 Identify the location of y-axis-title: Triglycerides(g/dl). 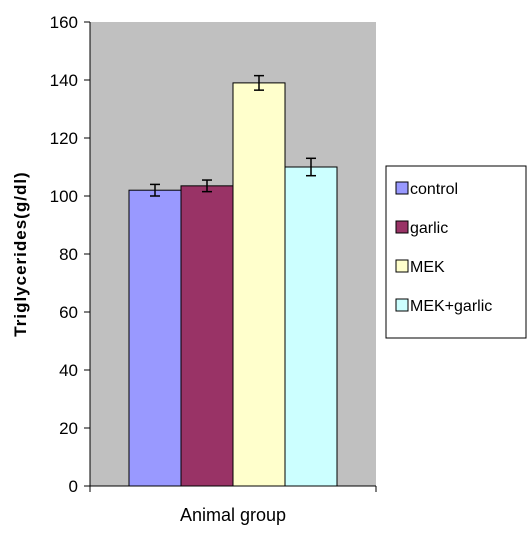
(20, 253).